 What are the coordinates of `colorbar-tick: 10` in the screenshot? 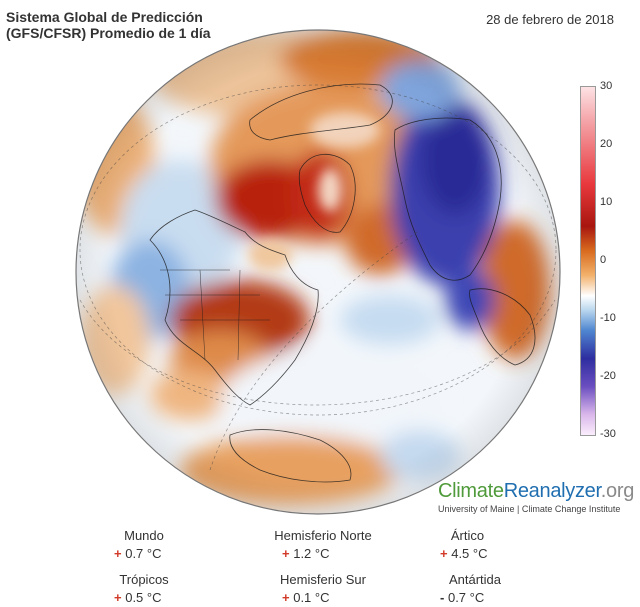 It's located at (606, 202).